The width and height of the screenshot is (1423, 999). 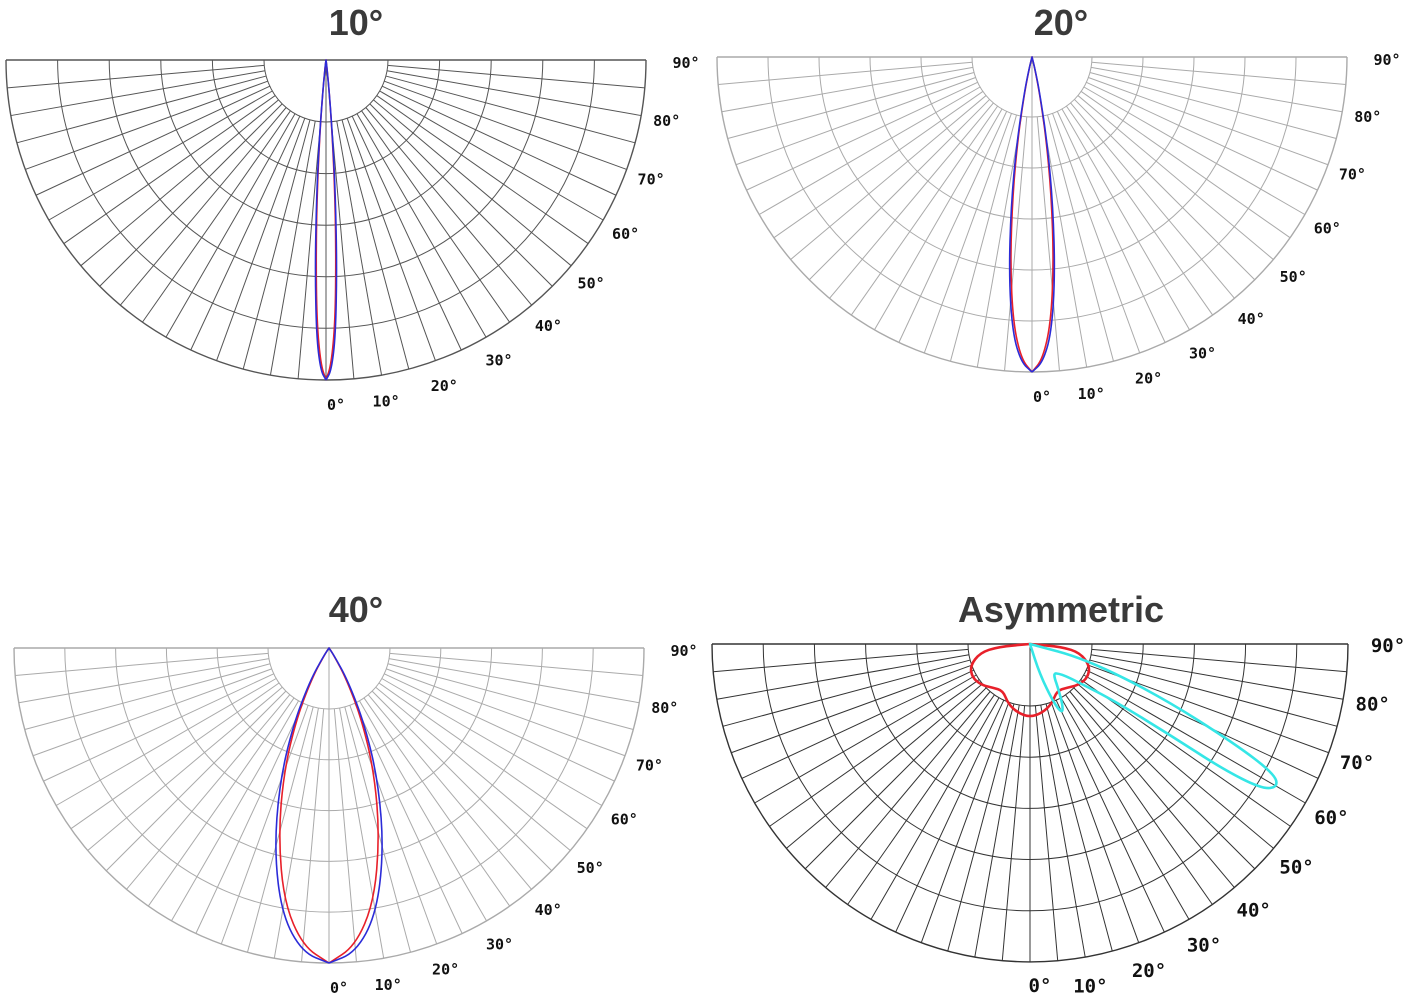 I want to click on chart-title: 10°, so click(x=356, y=22).